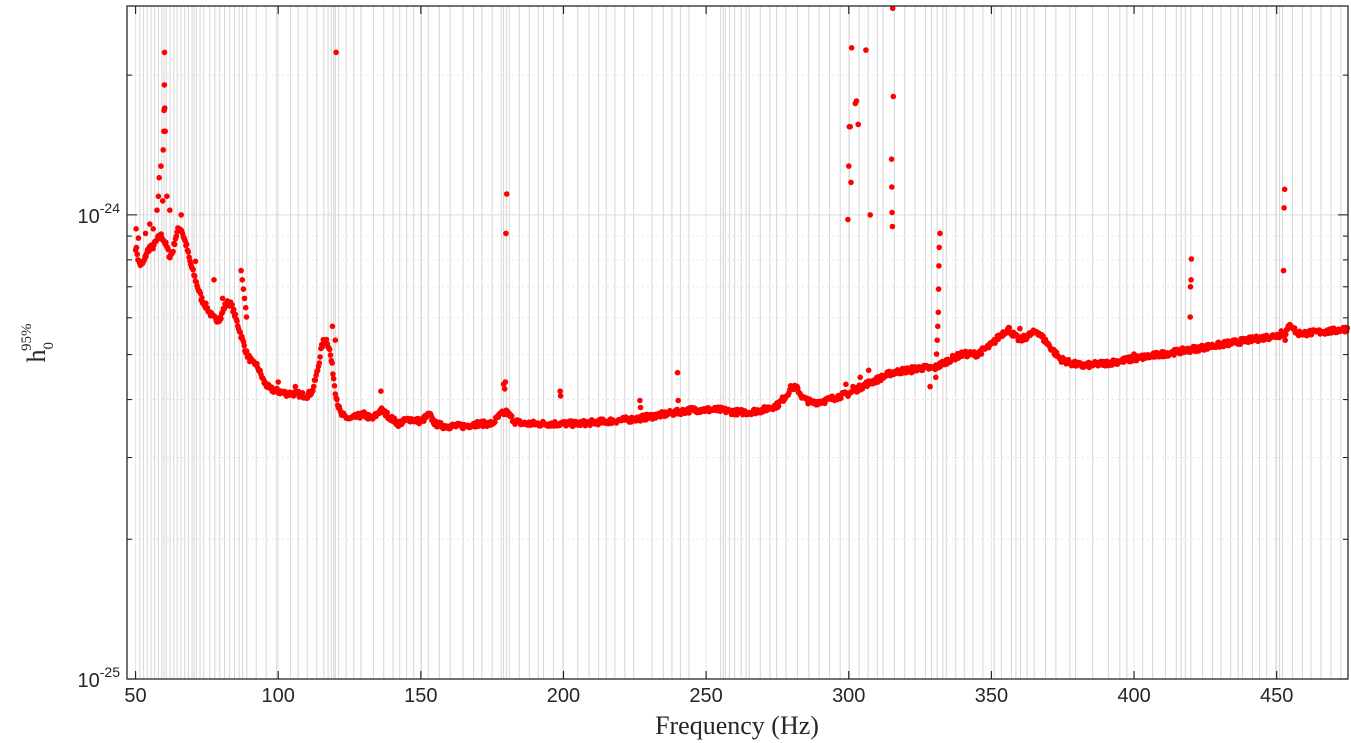  Describe the element at coordinates (49, 346) in the screenshot. I see `y-axis-label-subscript: 0` at that location.